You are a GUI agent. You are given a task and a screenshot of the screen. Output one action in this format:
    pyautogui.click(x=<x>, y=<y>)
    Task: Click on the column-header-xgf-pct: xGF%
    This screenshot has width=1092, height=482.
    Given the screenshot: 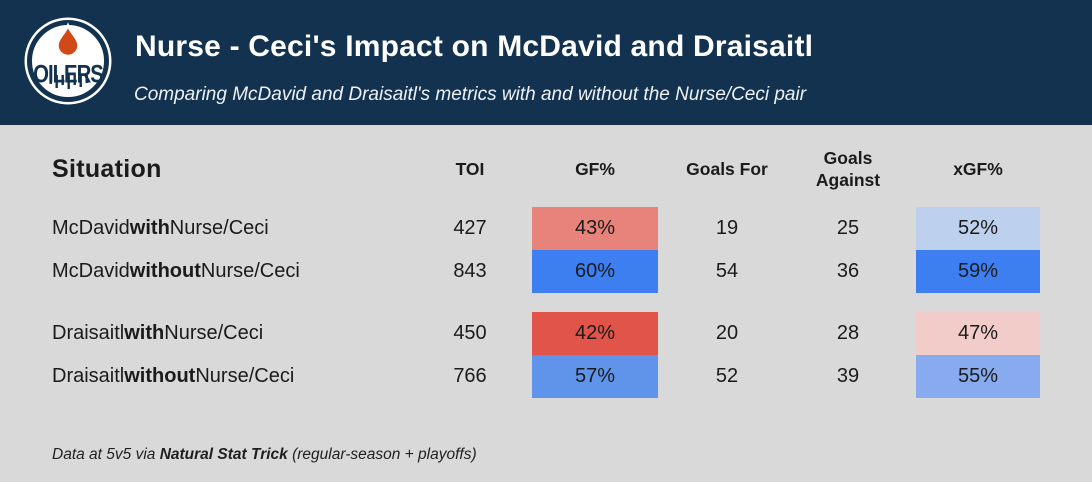 What is the action you would take?
    pyautogui.click(x=978, y=168)
    